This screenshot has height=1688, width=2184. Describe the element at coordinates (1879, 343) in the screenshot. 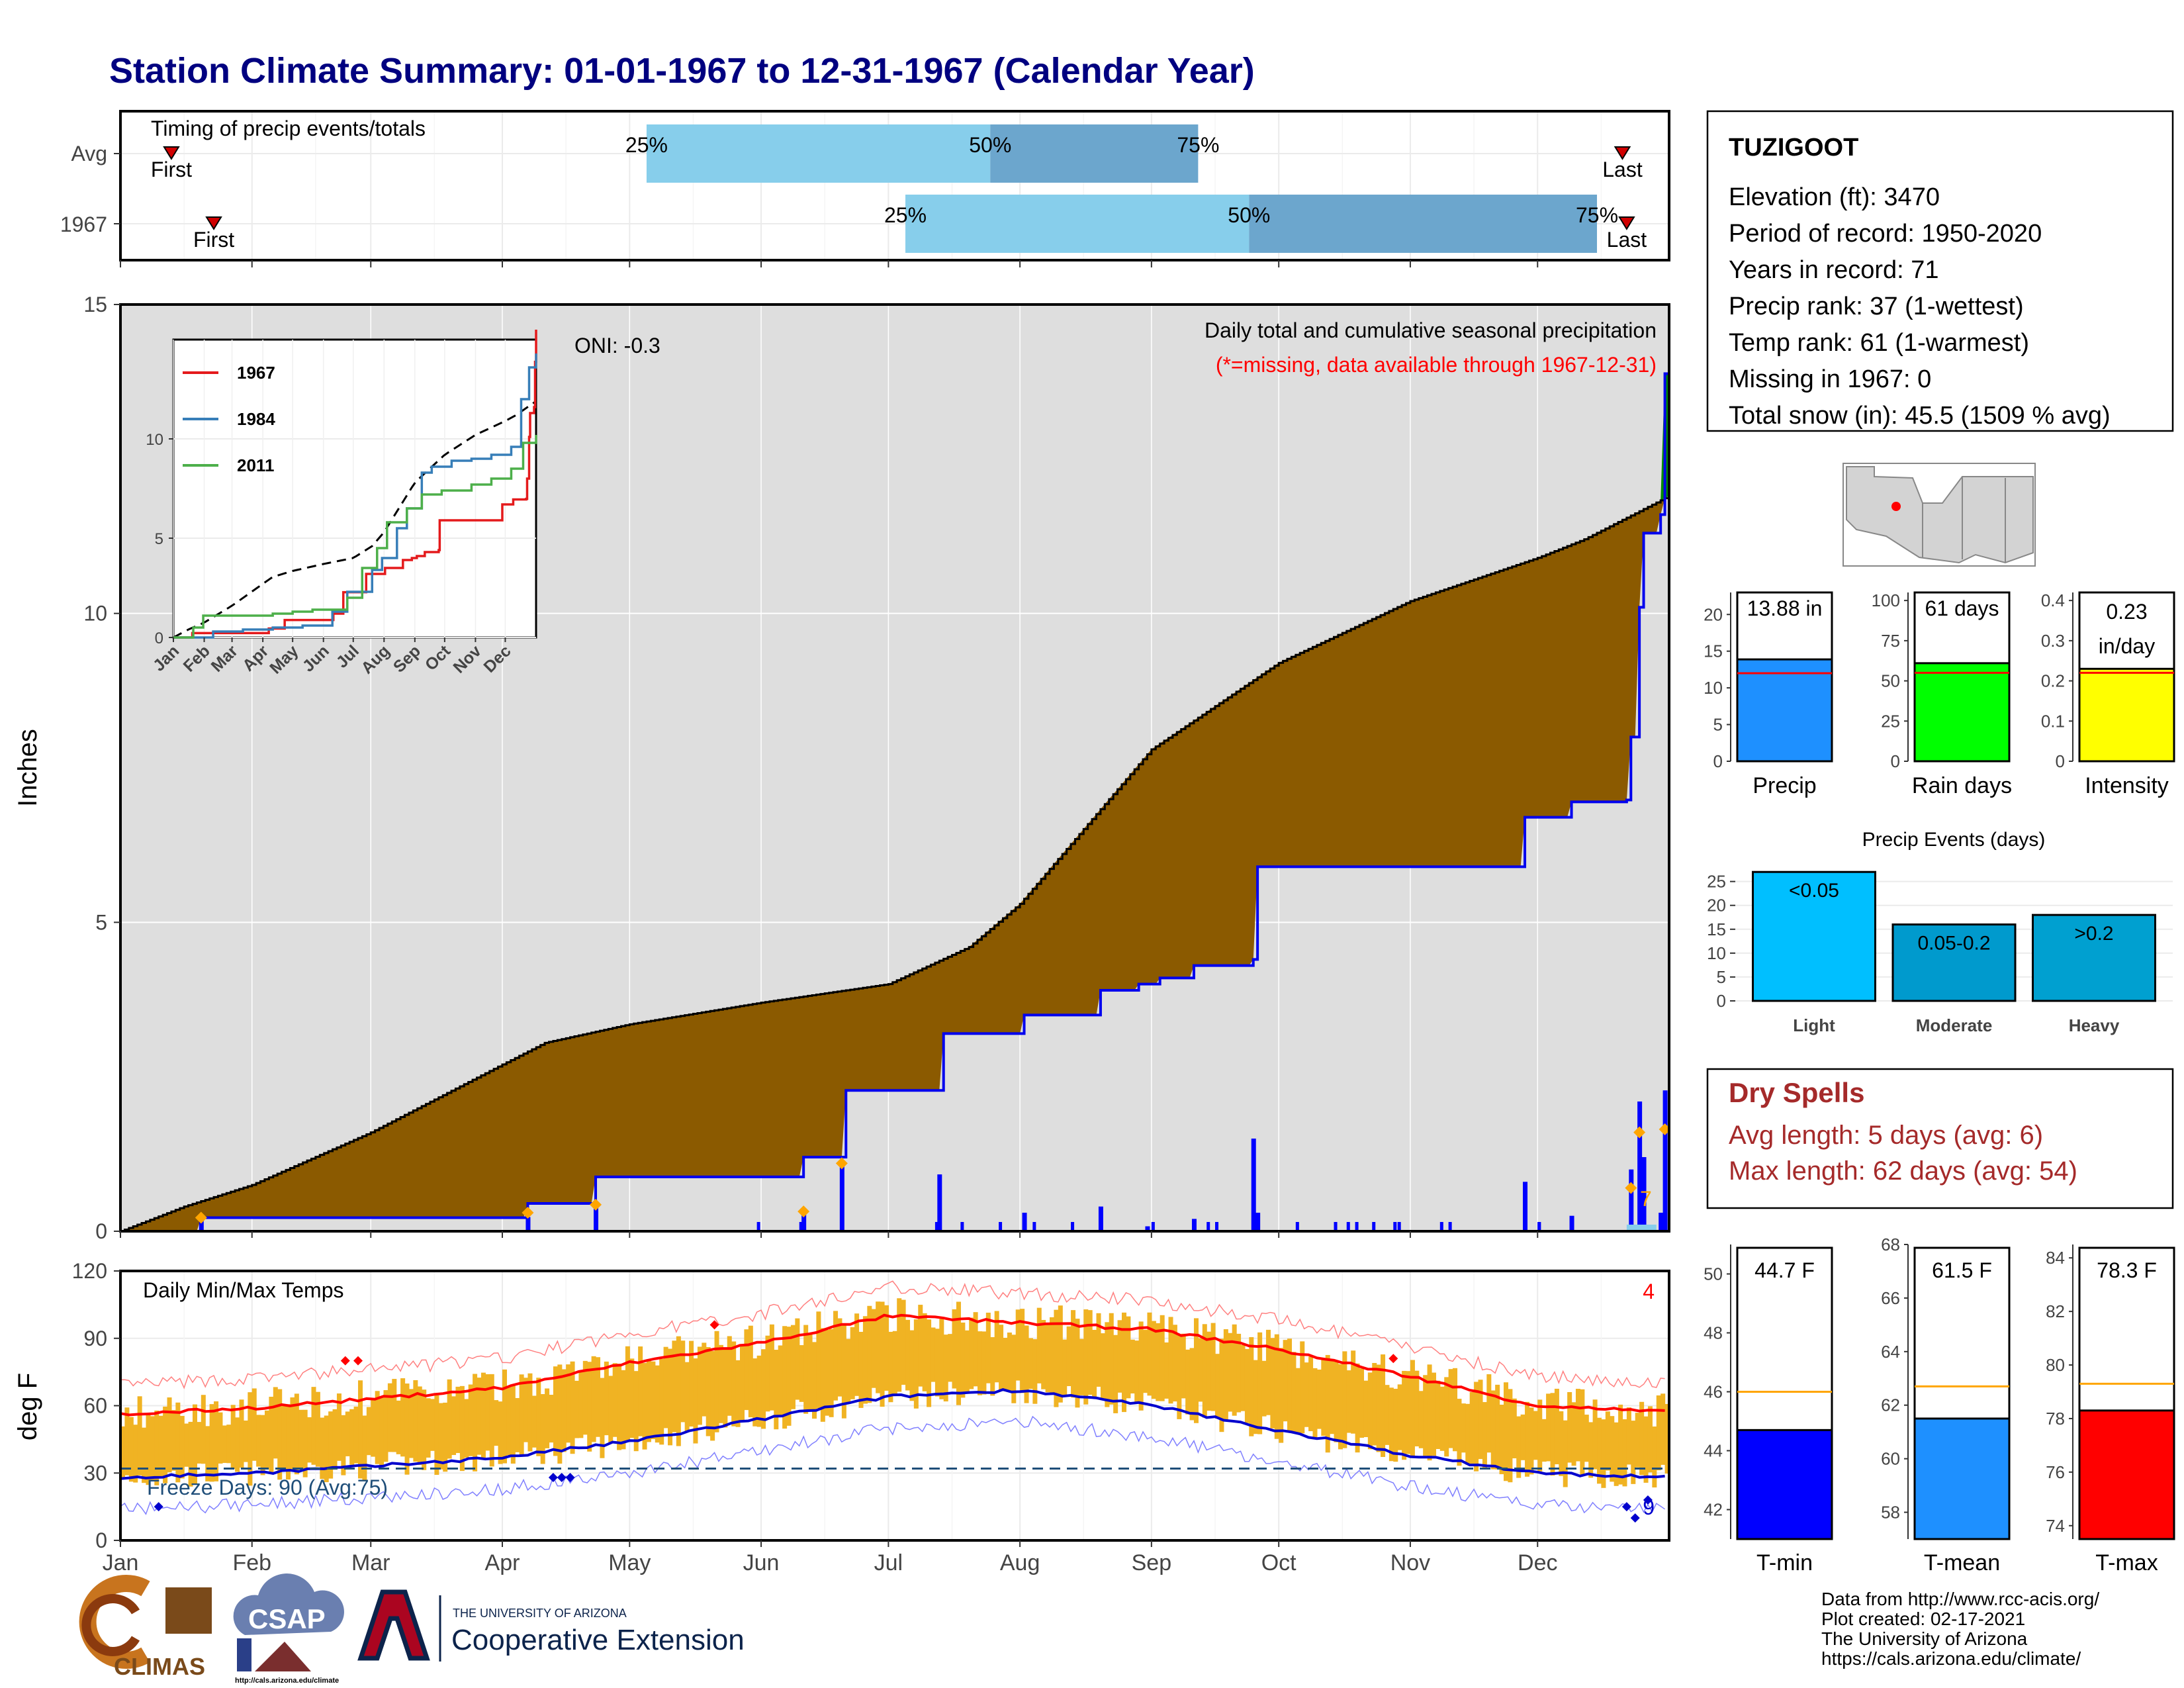

I see `station-info-line: Temp rank: 61 (1-warmest)` at that location.